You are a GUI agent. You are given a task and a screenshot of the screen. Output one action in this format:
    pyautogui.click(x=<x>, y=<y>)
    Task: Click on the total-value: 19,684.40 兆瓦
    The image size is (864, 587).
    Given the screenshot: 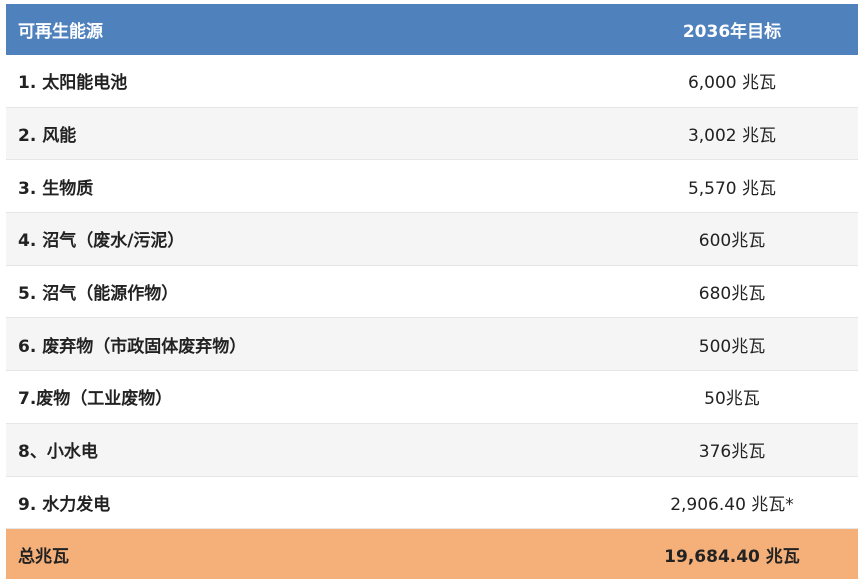 What is the action you would take?
    pyautogui.click(x=732, y=556)
    